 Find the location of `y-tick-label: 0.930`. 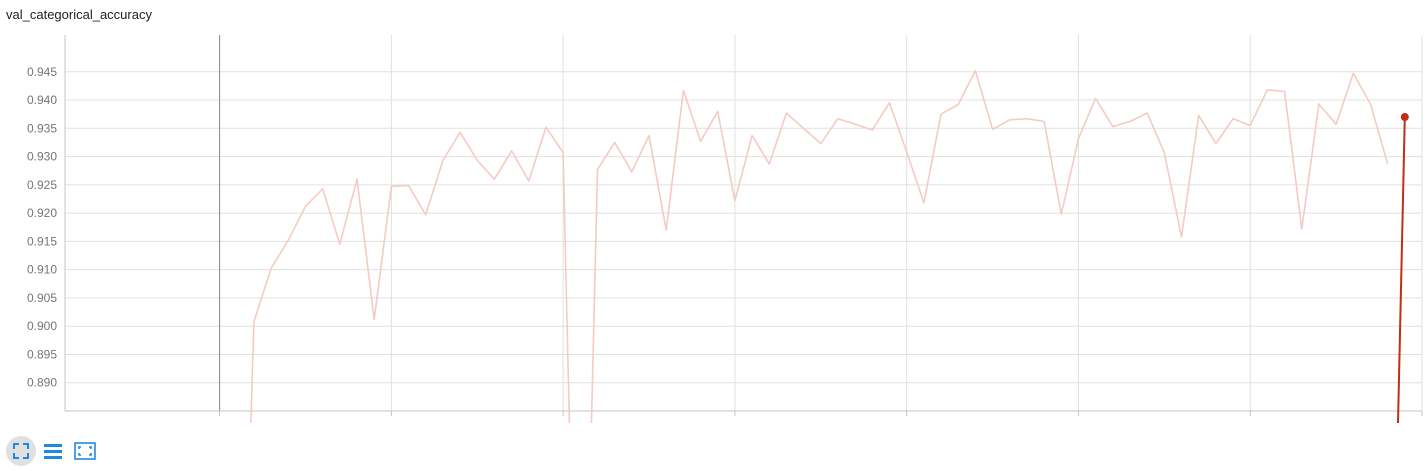

y-tick-label: 0.930 is located at coordinates (42, 157).